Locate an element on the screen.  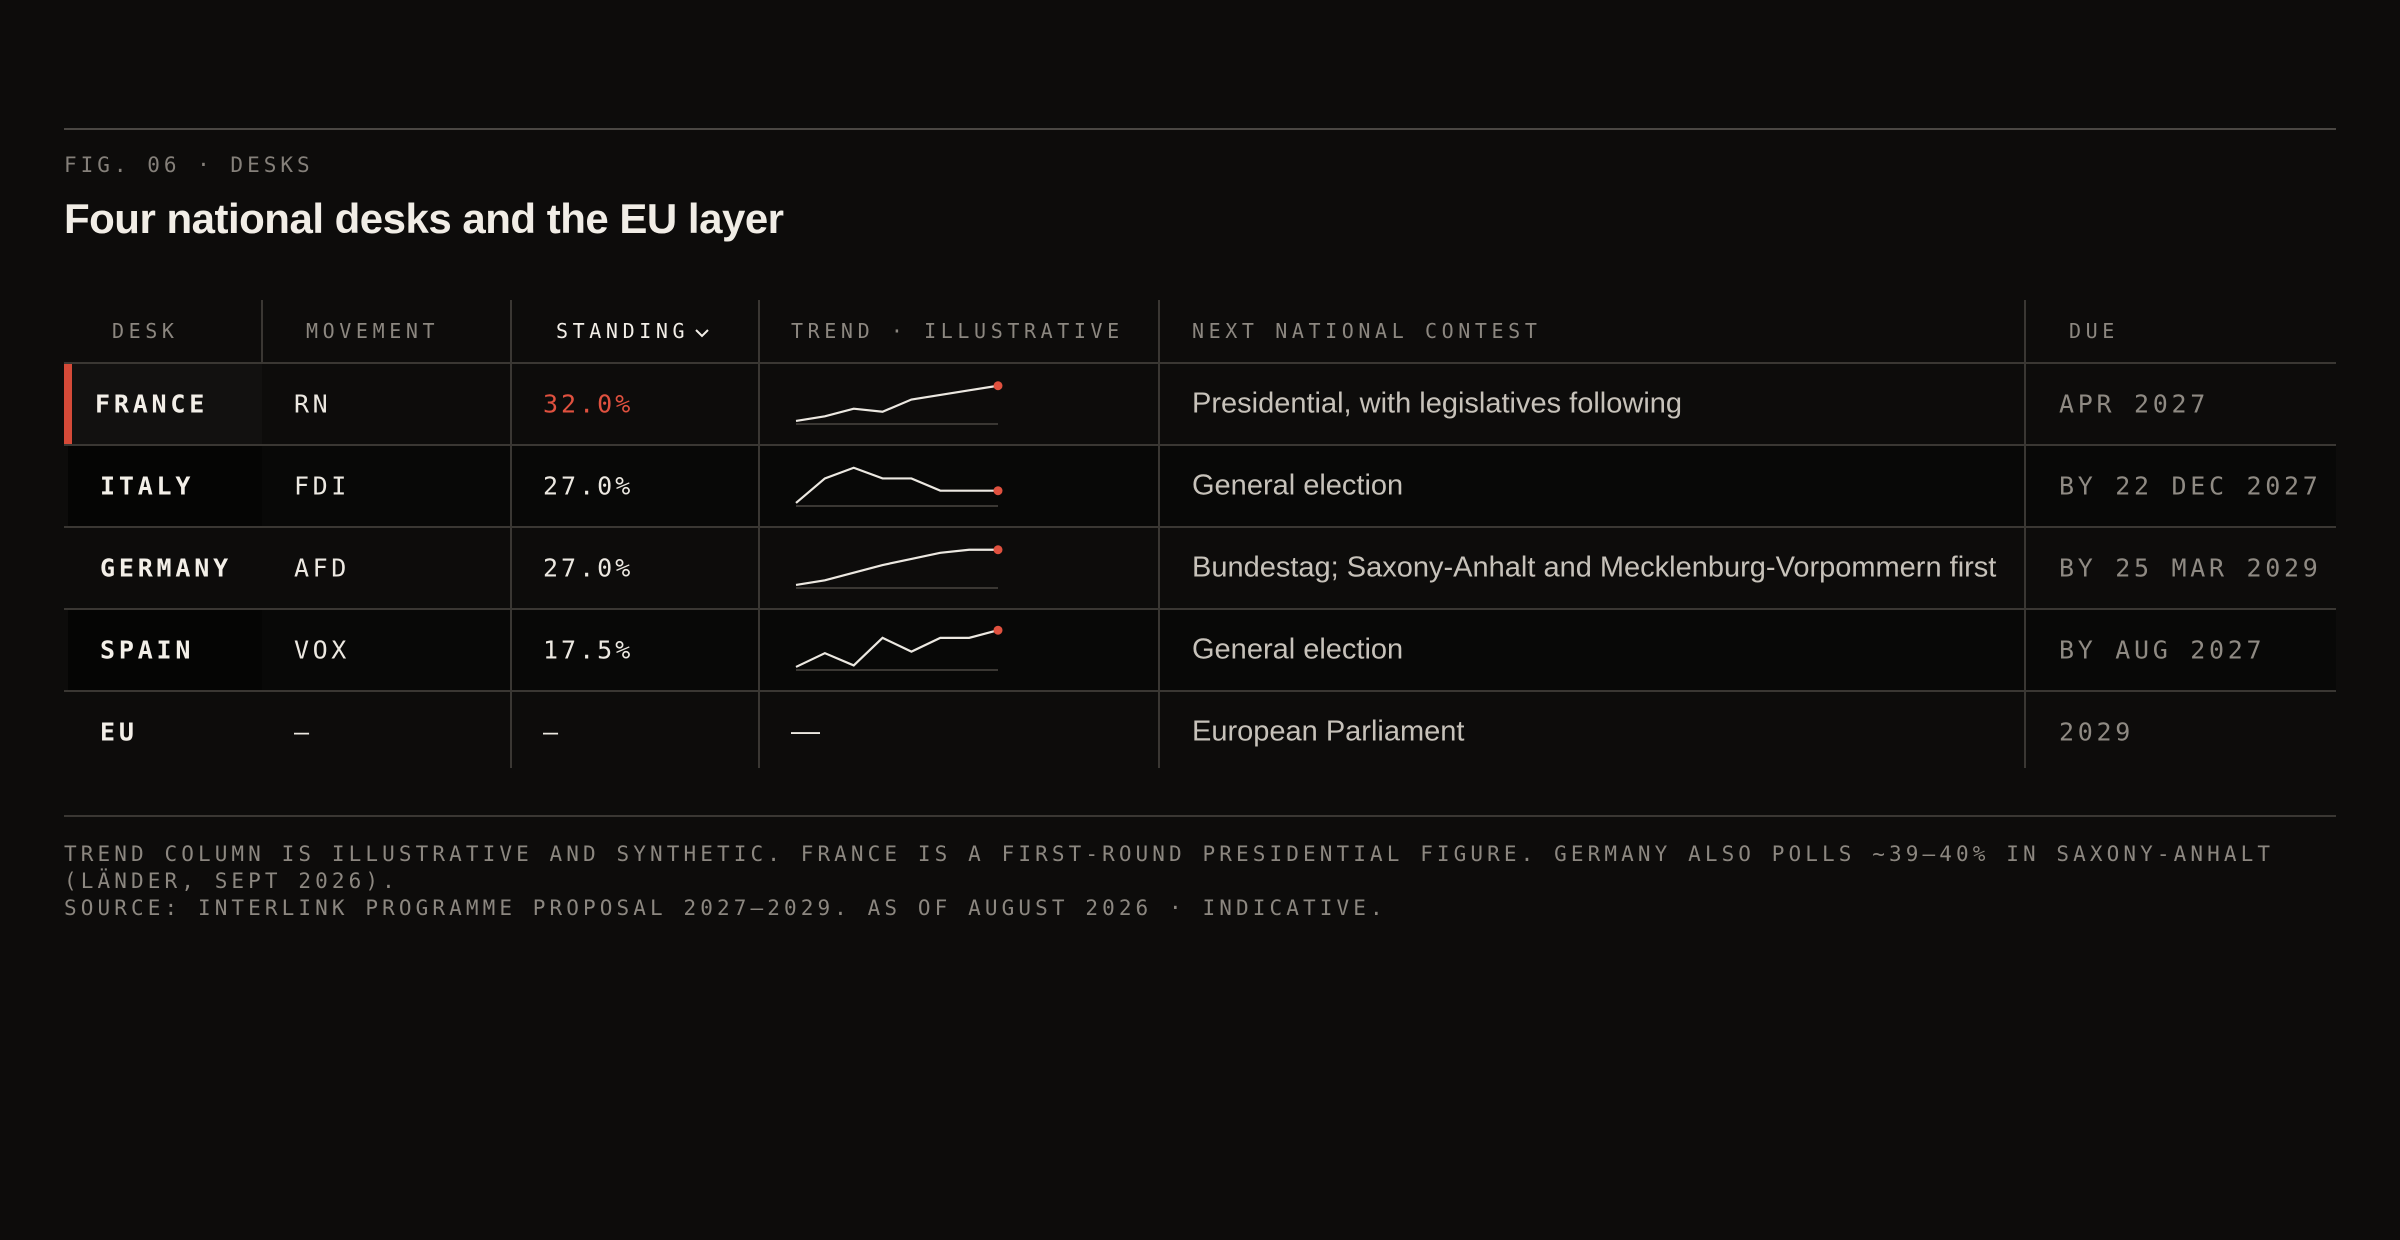
desk-name: SPAIN is located at coordinates (147, 650).